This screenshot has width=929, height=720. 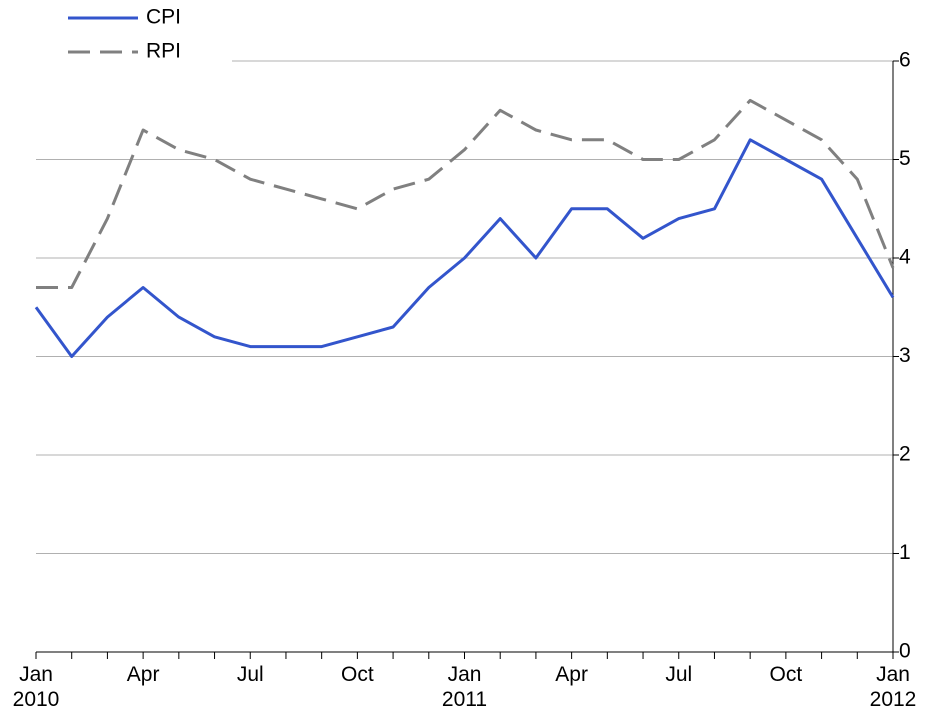 What do you see at coordinates (163, 51) in the screenshot?
I see `legend-label: RPI` at bounding box center [163, 51].